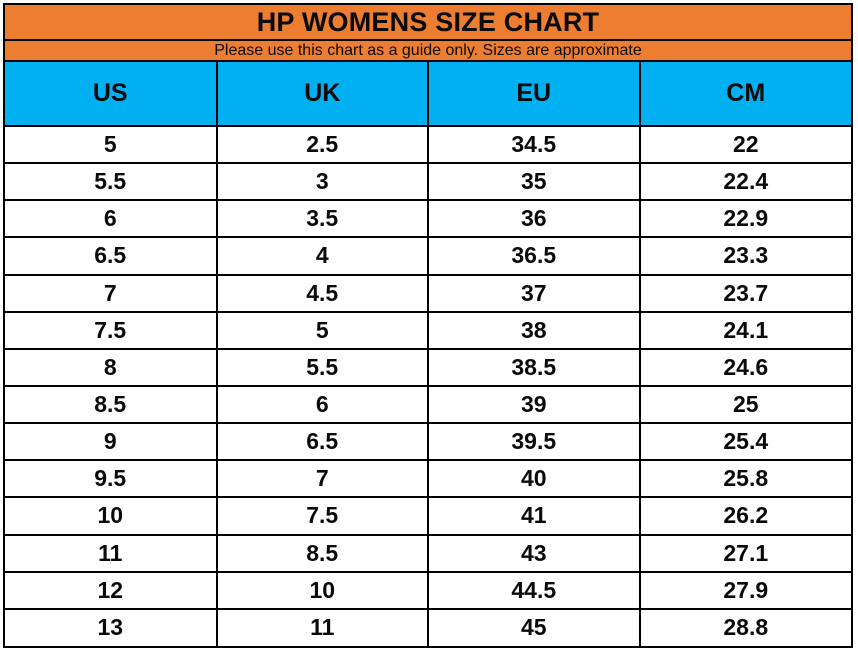 The height and width of the screenshot is (652, 858). I want to click on table-row: 6.5 4 36.5 23.3, so click(428, 256).